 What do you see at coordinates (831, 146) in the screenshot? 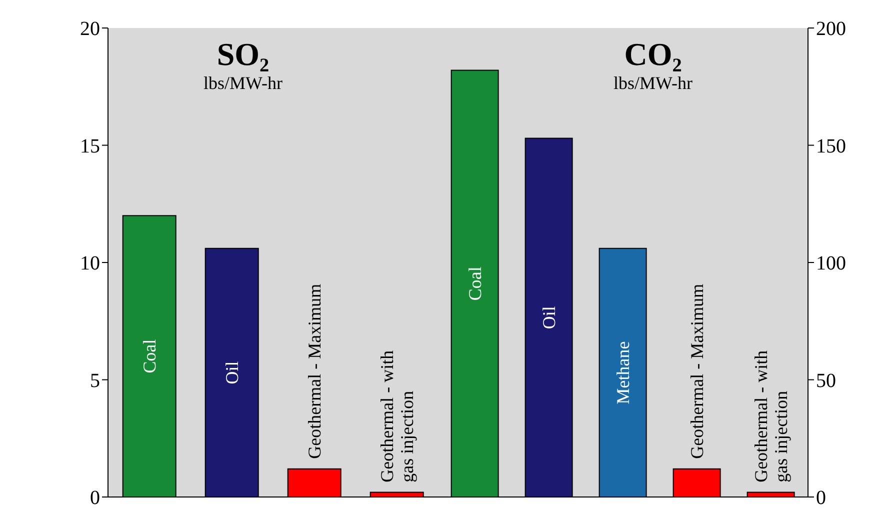
I see `y2-tick-label: 150` at bounding box center [831, 146].